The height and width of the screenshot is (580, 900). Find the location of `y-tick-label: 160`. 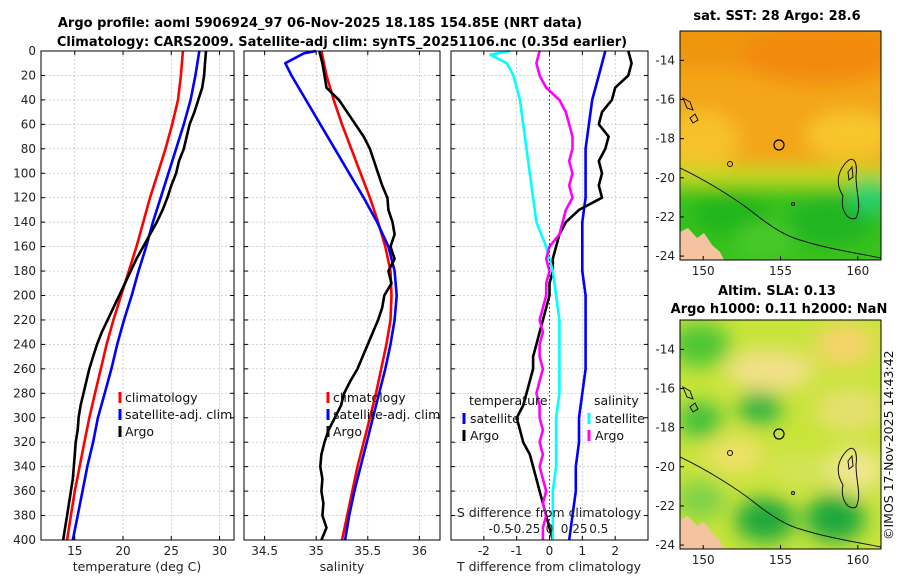

y-tick-label: 160 is located at coordinates (24, 247).